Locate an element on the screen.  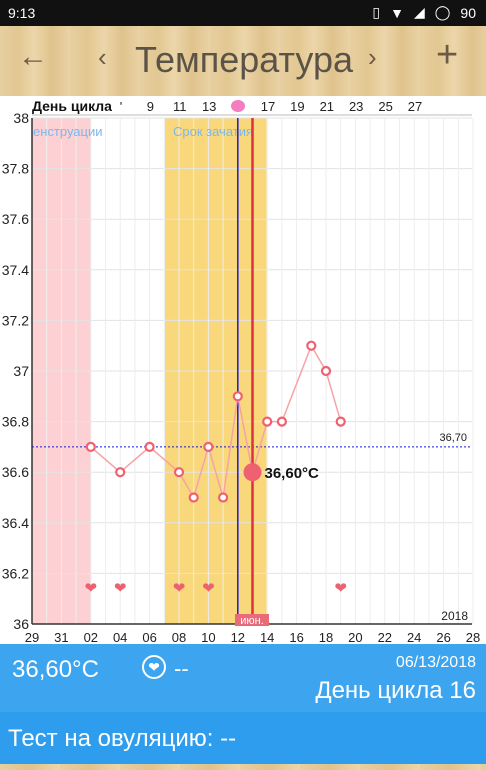
y-tick-label: 38 is located at coordinates (21, 118).